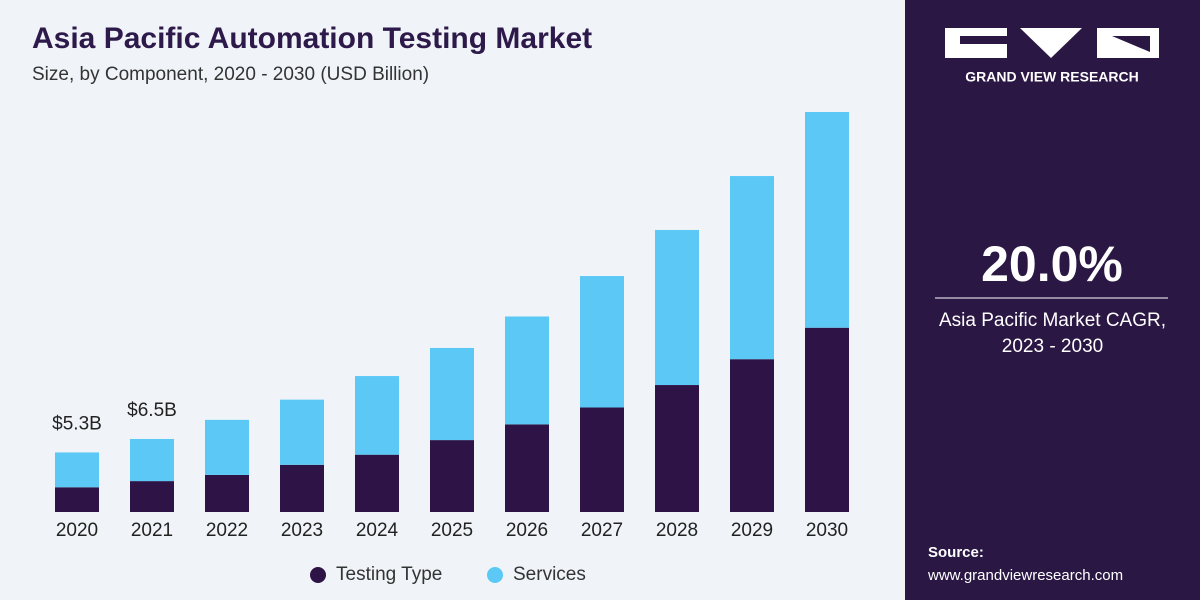 The height and width of the screenshot is (605, 1200). I want to click on x-tick-label: 2026, so click(527, 530).